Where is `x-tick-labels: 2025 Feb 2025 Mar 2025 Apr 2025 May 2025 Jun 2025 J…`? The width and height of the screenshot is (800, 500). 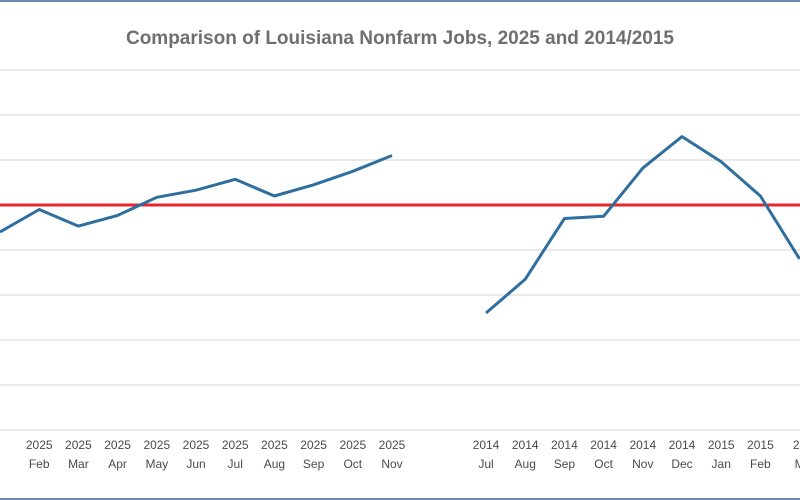
x-tick-labels: 2025 Feb 2025 Mar 2025 Apr 2025 May 2025 Jun 2025 J… is located at coordinates (413, 454).